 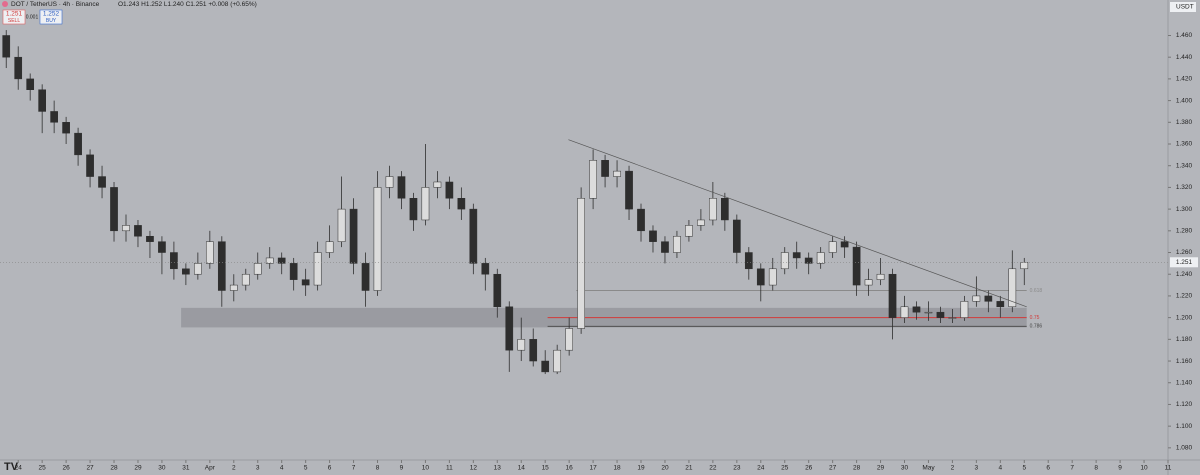 What do you see at coordinates (1184, 57) in the screenshot?
I see `y-tick-label: 1.440` at bounding box center [1184, 57].